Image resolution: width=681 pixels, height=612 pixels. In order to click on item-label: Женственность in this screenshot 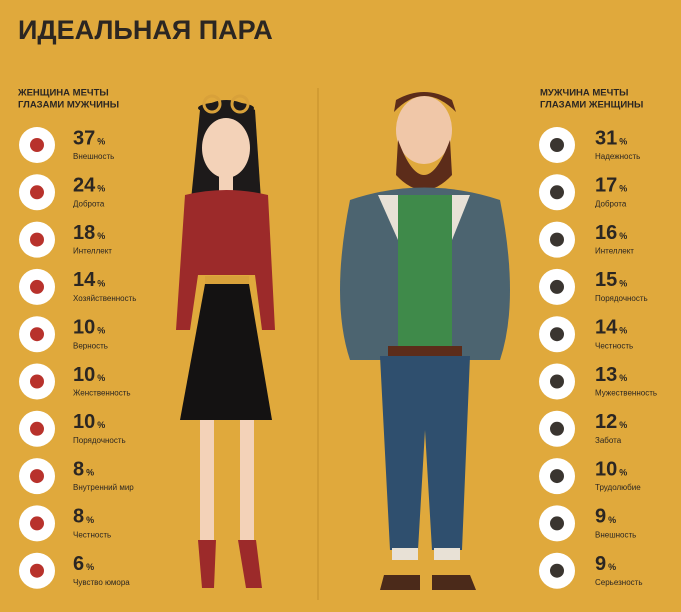, I will do `click(102, 393)`.